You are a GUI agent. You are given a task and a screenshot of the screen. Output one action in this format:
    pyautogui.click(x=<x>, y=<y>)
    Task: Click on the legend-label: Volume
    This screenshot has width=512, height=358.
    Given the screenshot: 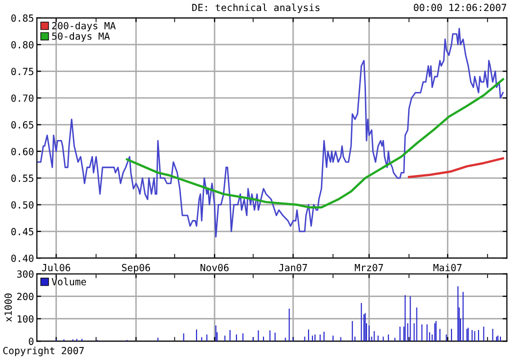 What is the action you would take?
    pyautogui.click(x=69, y=282)
    